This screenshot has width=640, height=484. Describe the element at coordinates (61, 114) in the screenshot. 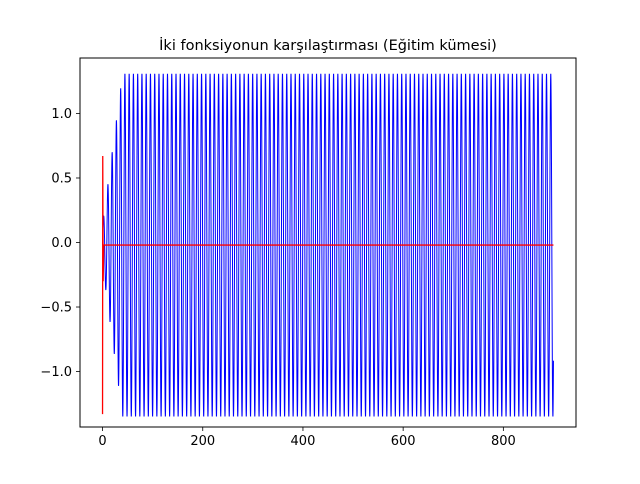

I see `y-tick-label: 1.0` at that location.